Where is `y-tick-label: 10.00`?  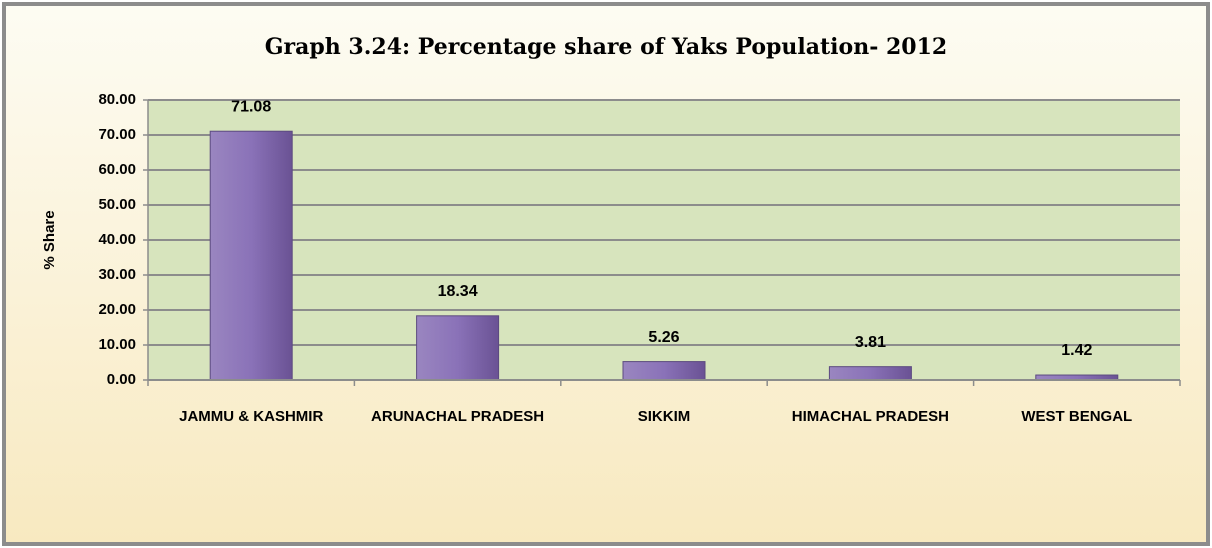 y-tick-label: 10.00 is located at coordinates (117, 344).